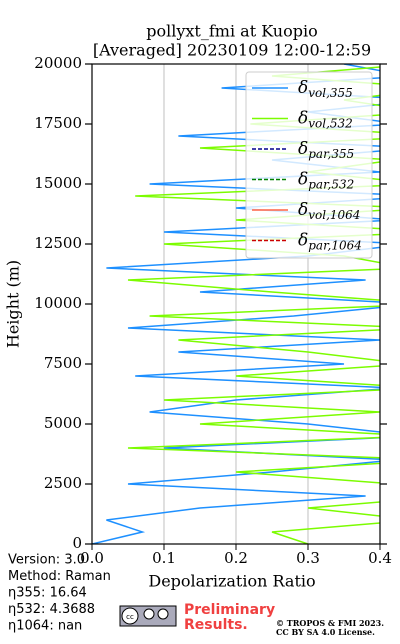 Image resolution: width=400 pixels, height=644 pixels. What do you see at coordinates (130, 617) in the screenshot?
I see `svg-text: cc` at bounding box center [130, 617].